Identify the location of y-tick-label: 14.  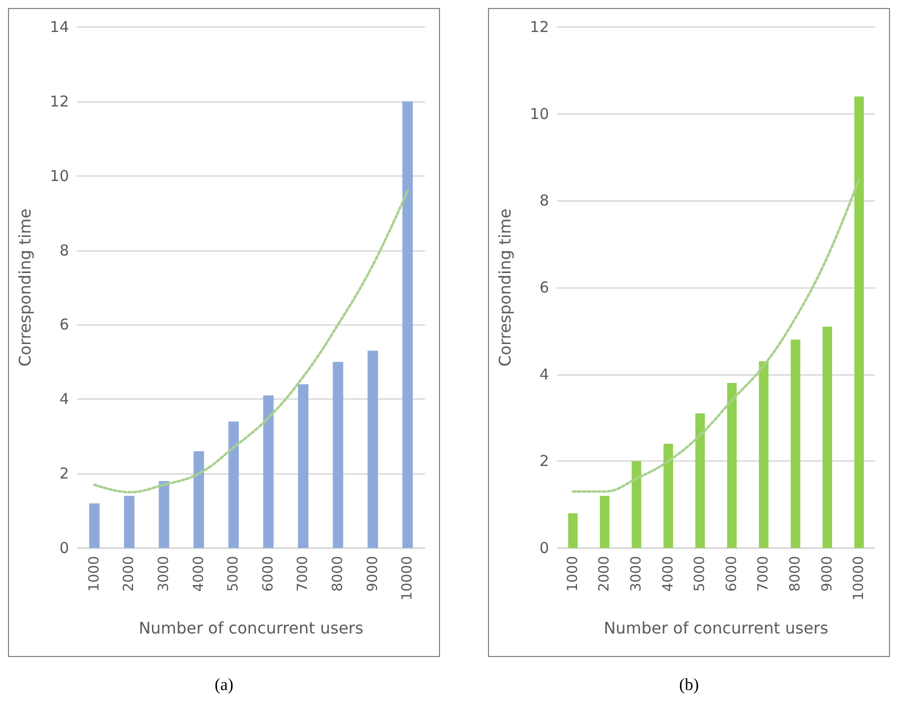
(59, 27).